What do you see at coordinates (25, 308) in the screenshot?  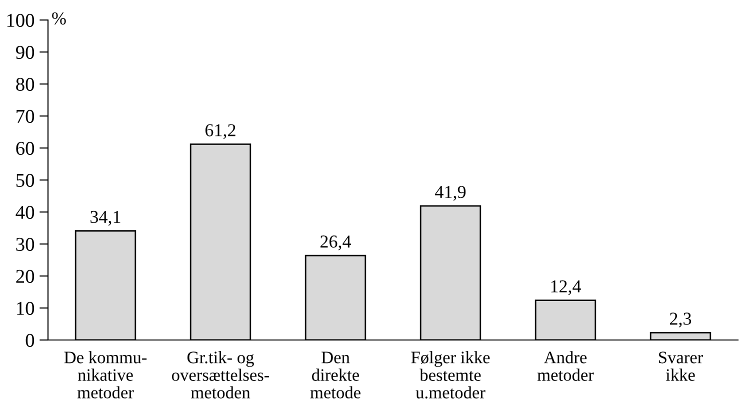 I see `y-tick-label: 10` at bounding box center [25, 308].